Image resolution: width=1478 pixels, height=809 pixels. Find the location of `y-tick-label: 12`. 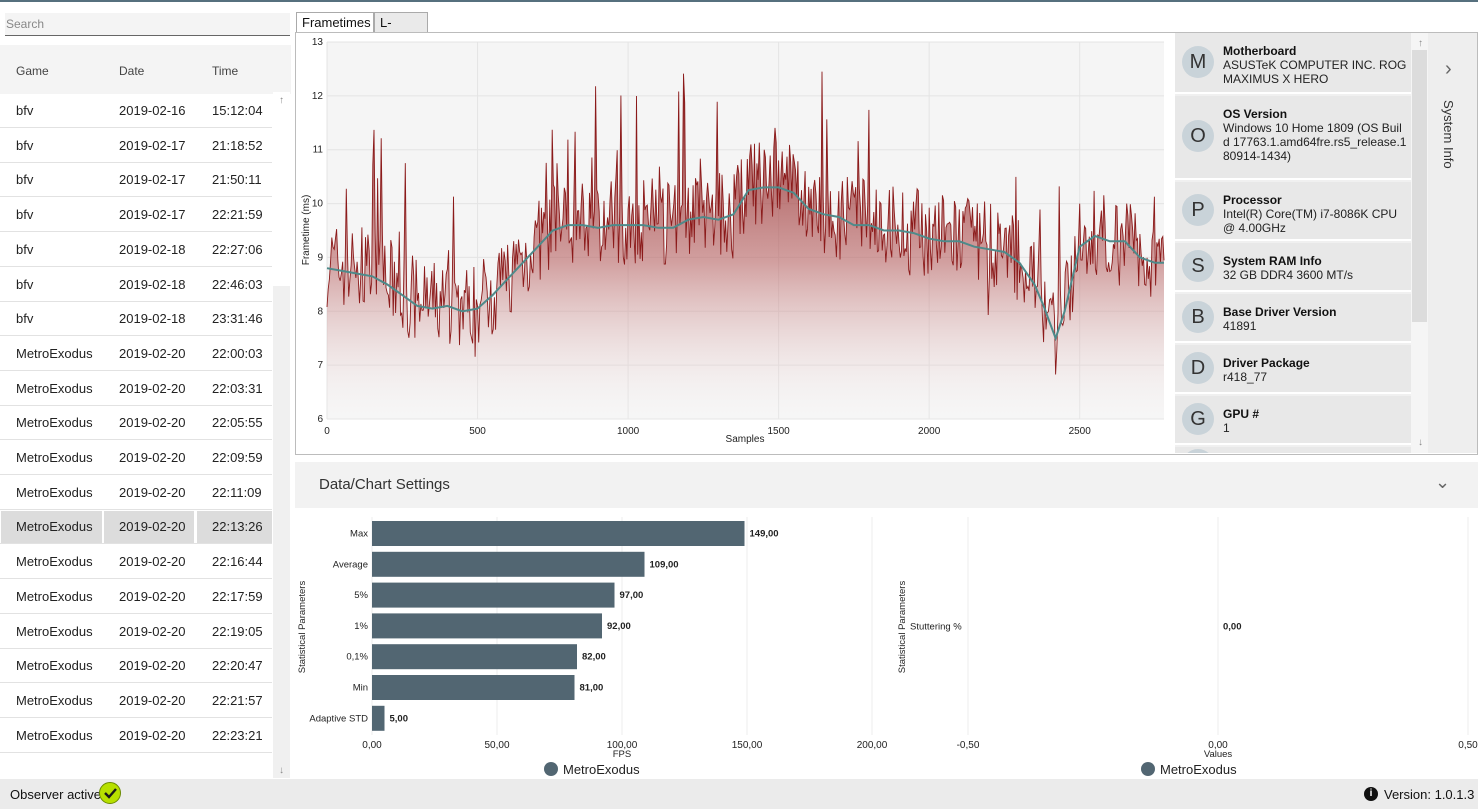

y-tick-label: 12 is located at coordinates (318, 96).